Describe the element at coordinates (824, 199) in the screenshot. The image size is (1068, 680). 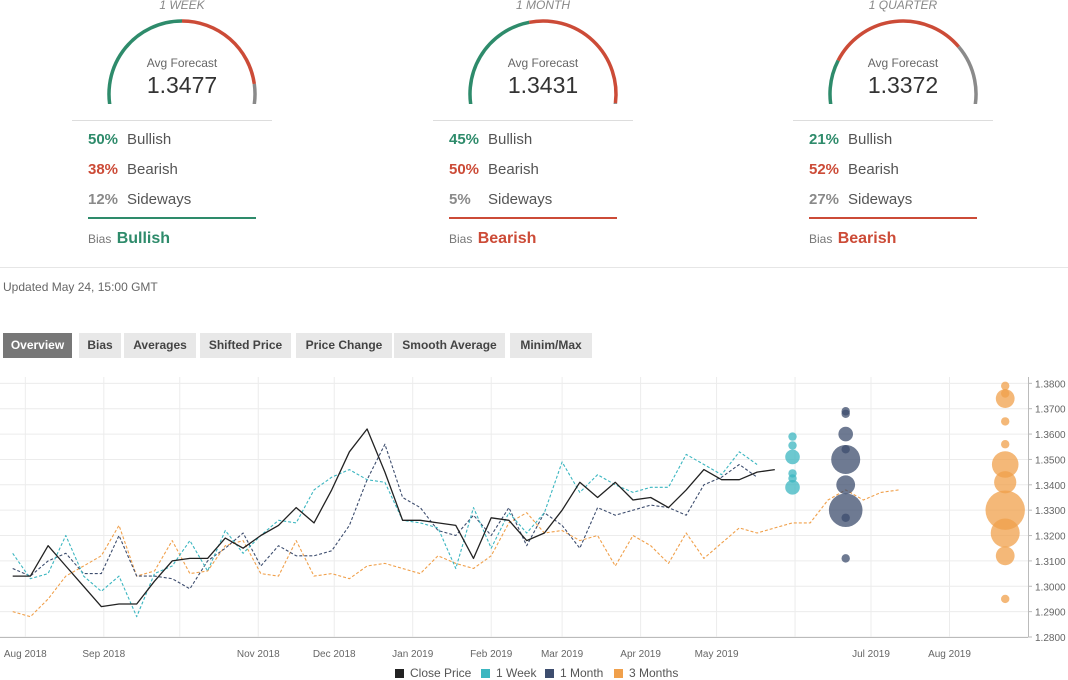
I see `sideways-percent: 27%` at that location.